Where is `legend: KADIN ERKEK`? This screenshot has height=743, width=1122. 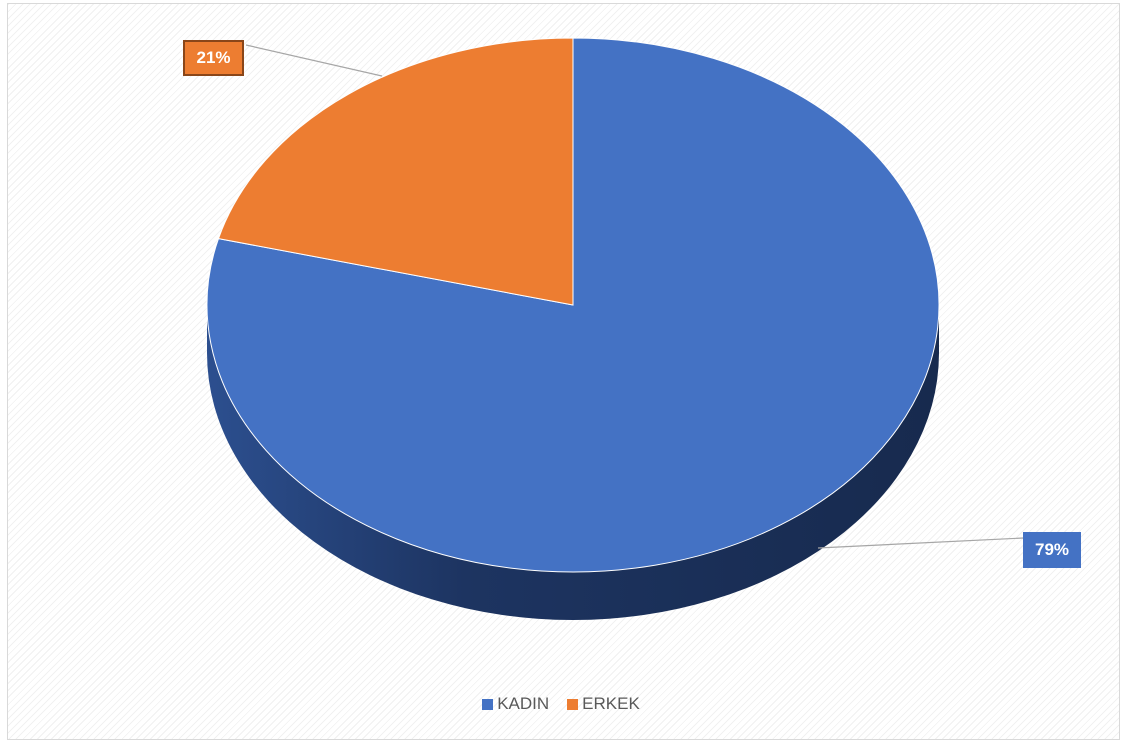 legend: KADIN ERKEK is located at coordinates (561, 704).